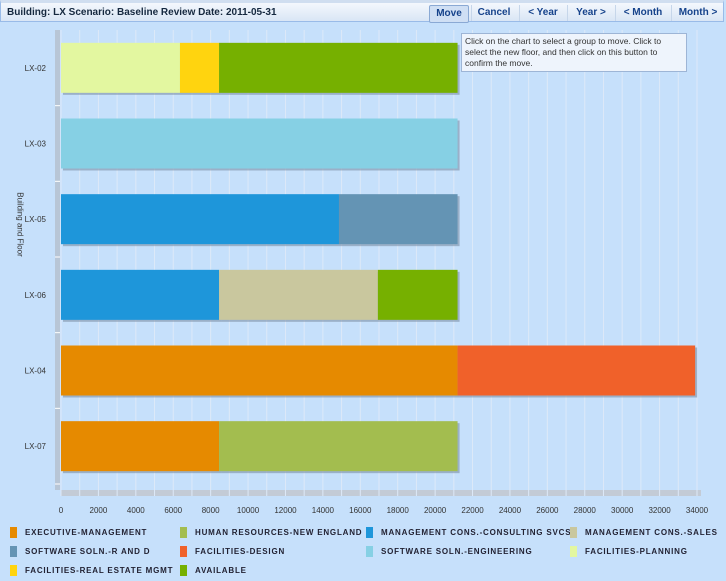  I want to click on legend-label: EXECUTIVE-MANAGEMENT, so click(86, 532).